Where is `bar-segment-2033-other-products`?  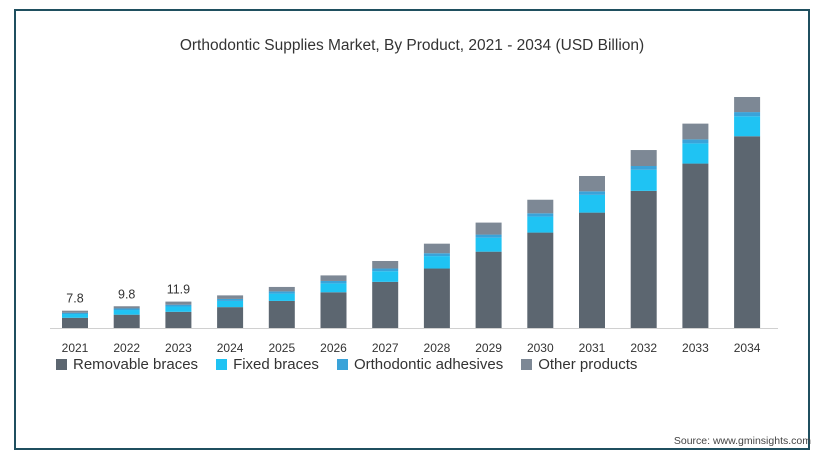 bar-segment-2033-other-products is located at coordinates (695, 131).